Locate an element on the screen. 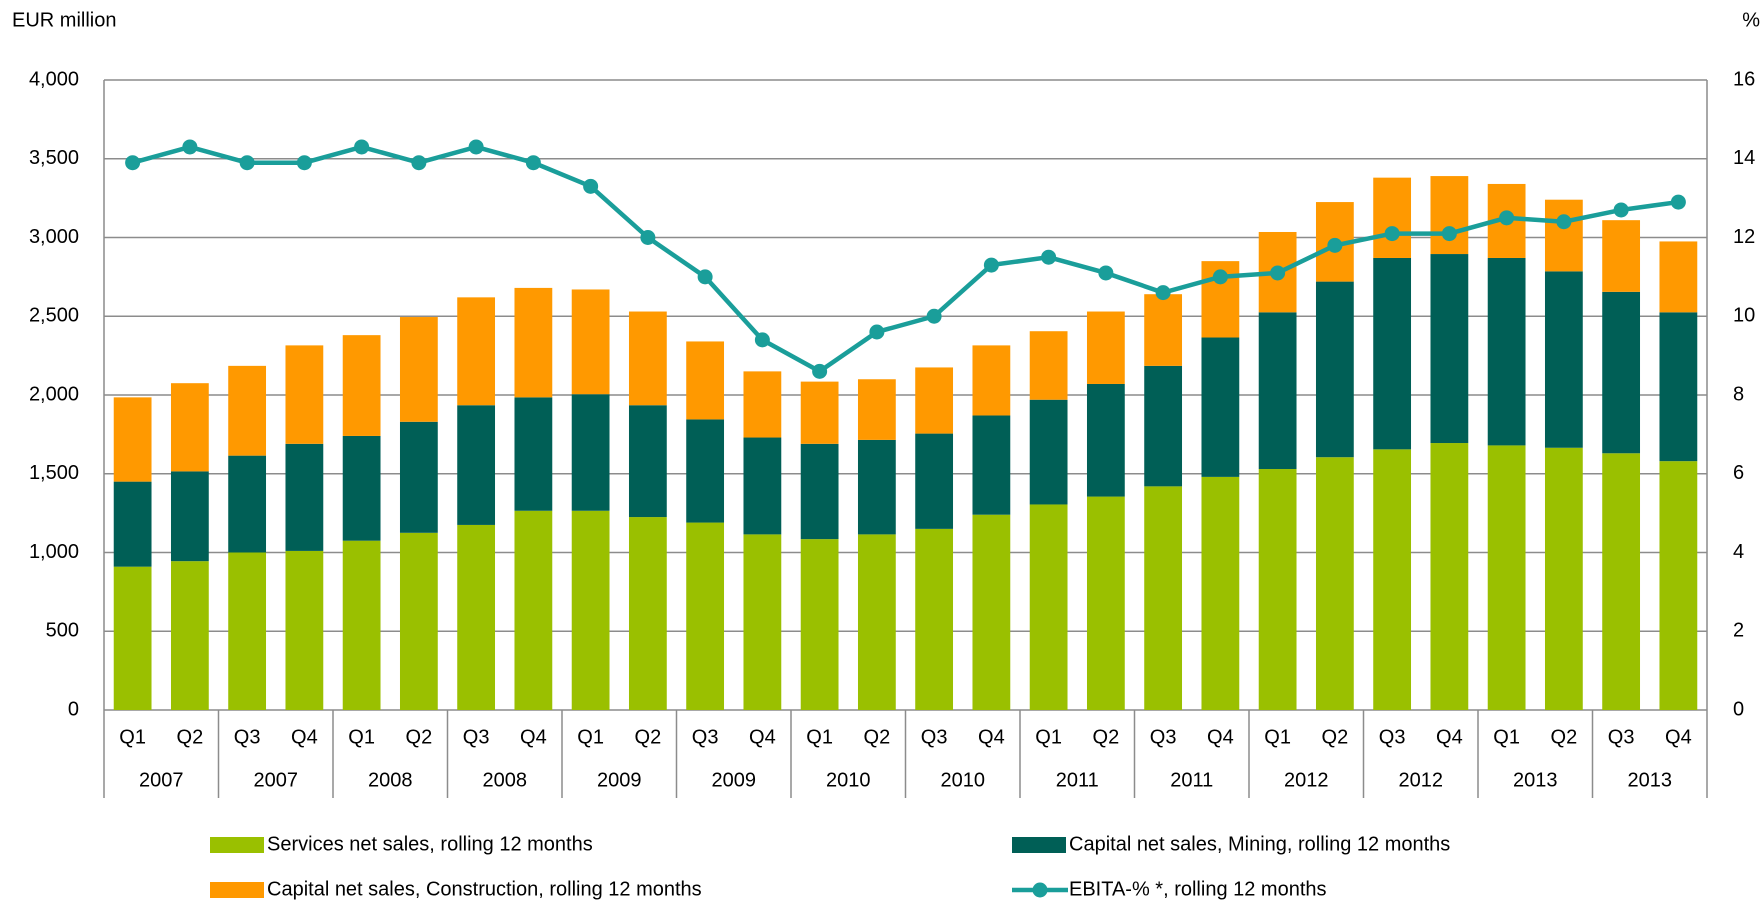 The width and height of the screenshot is (1764, 902). y2-tick-label: 0 is located at coordinates (1738, 709).